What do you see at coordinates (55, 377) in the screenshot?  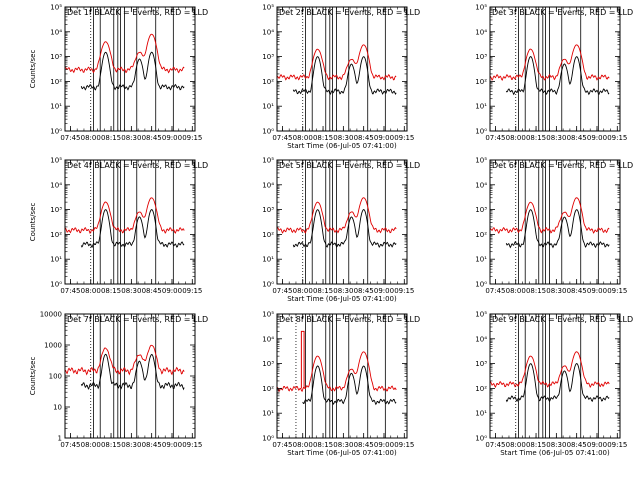 I see `y-tick-label: 100` at bounding box center [55, 377].